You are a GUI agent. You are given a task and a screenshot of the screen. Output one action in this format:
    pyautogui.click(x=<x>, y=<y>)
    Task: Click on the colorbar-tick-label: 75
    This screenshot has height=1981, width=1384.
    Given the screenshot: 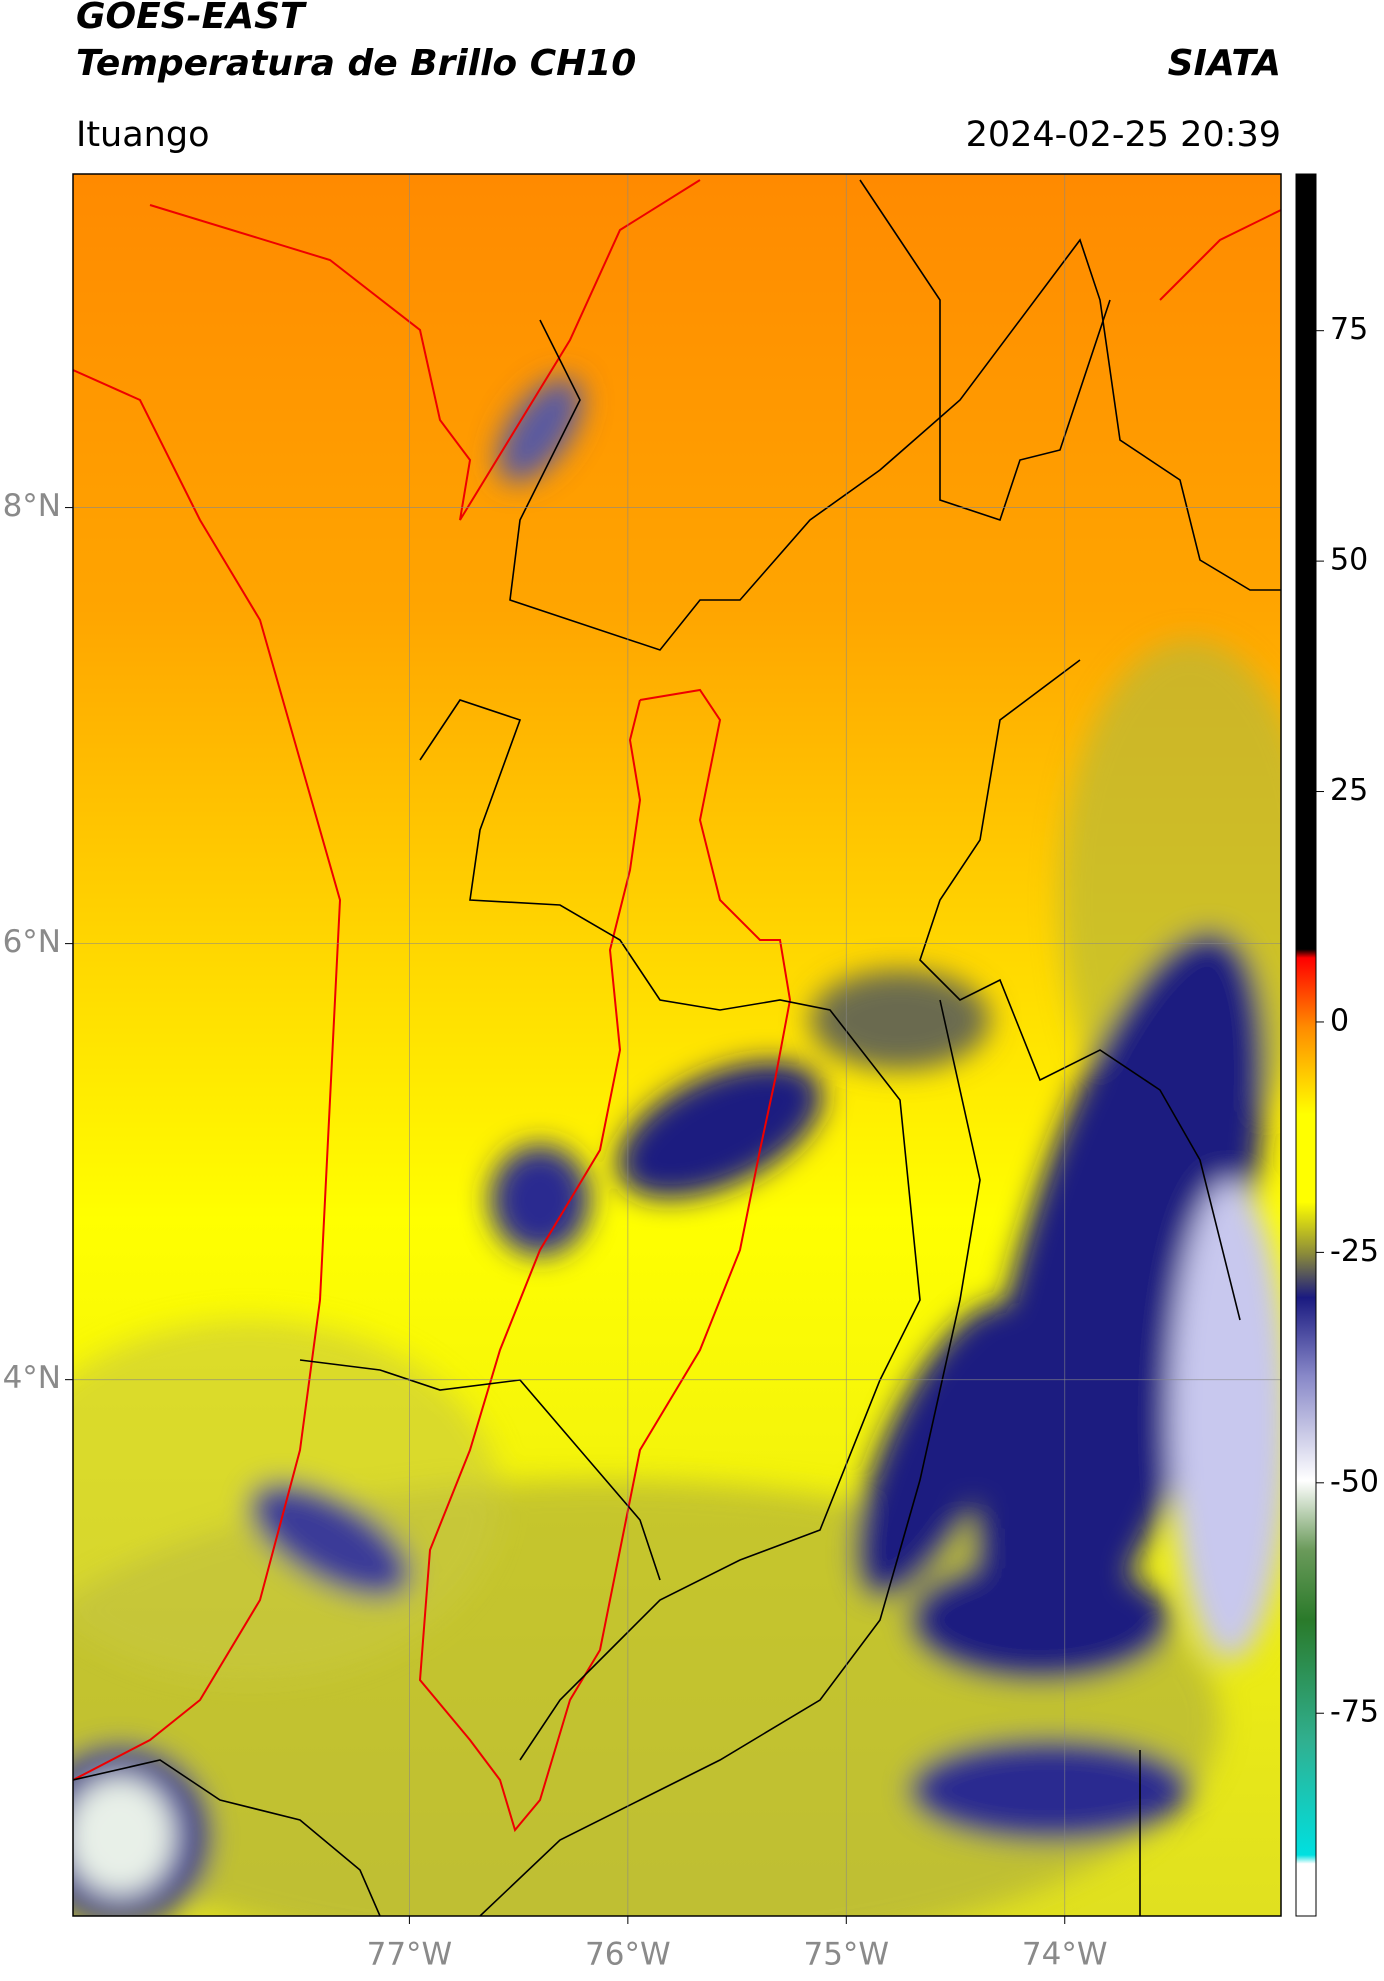 What is the action you would take?
    pyautogui.click(x=1349, y=329)
    